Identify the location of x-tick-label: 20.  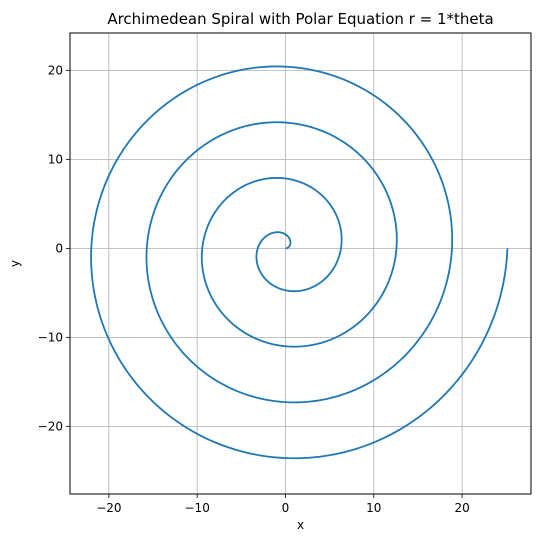
(461, 508).